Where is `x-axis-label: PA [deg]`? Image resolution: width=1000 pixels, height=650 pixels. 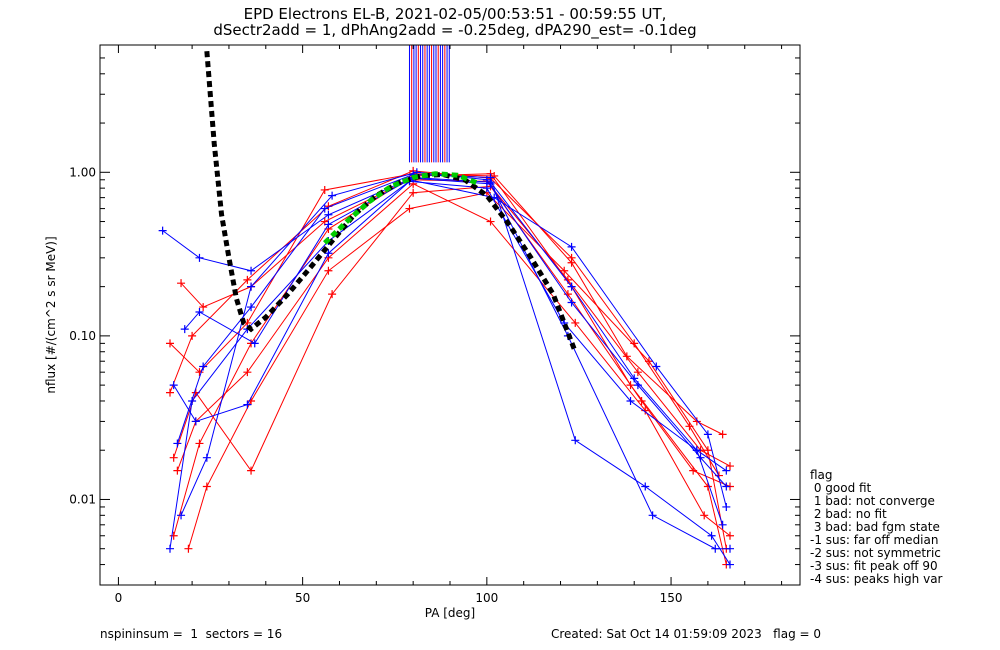 x-axis-label: PA [deg] is located at coordinates (450, 613).